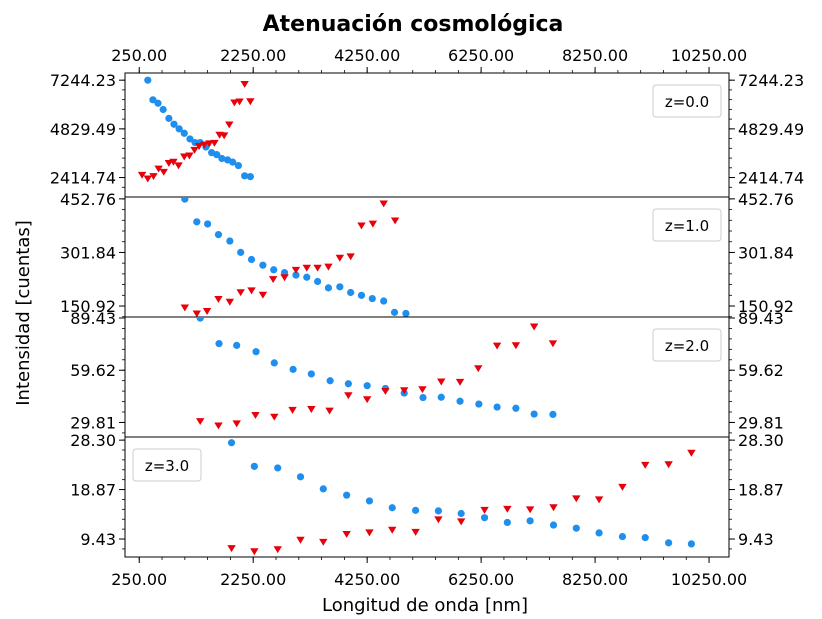  I want to click on bottom-x-tick-label: 4250.00, so click(367, 579).